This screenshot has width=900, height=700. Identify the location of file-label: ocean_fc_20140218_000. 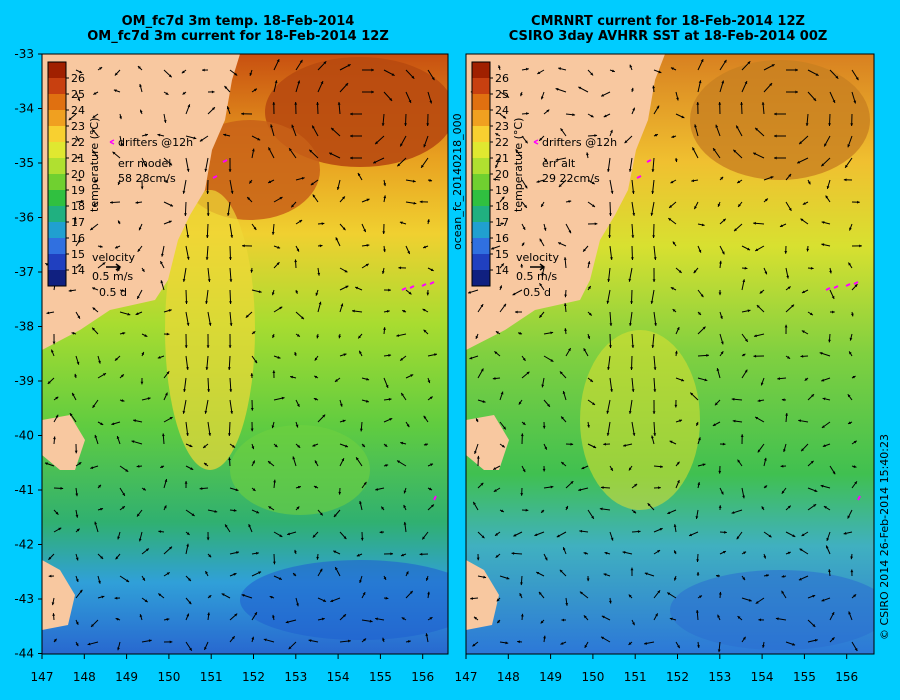
(457, 181).